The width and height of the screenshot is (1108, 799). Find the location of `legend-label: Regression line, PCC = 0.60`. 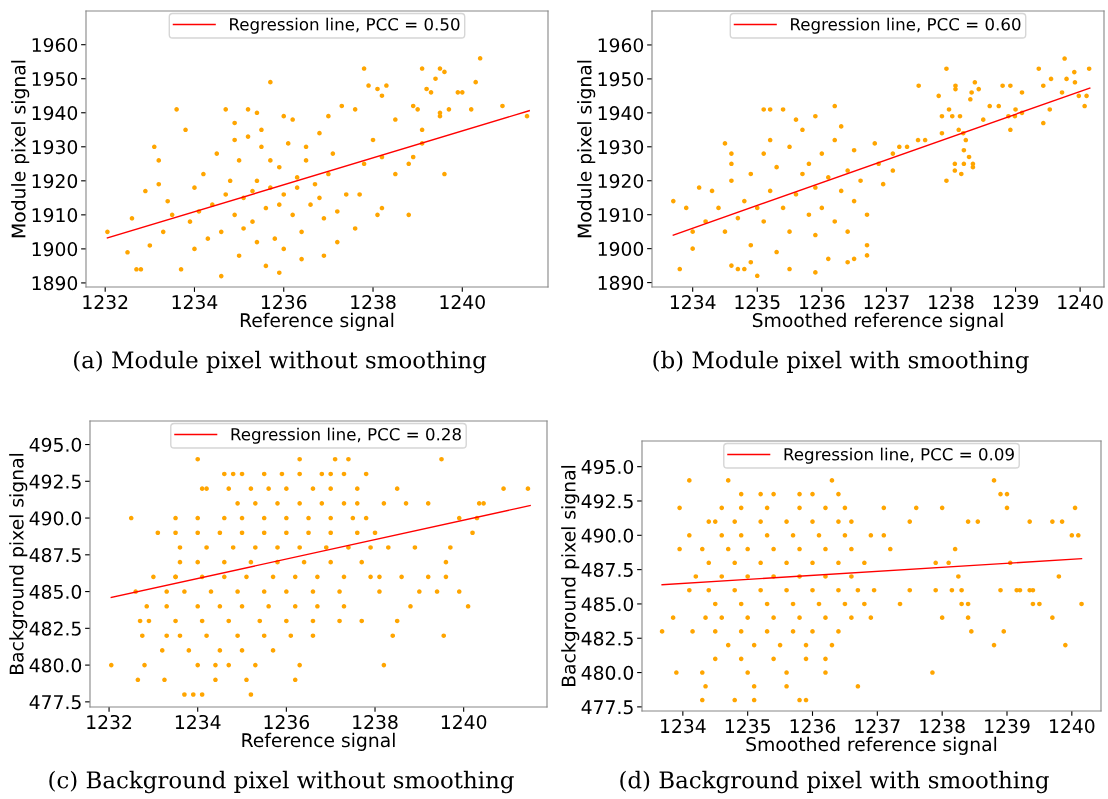

legend-label: Regression line, PCC = 0.60 is located at coordinates (906, 25).